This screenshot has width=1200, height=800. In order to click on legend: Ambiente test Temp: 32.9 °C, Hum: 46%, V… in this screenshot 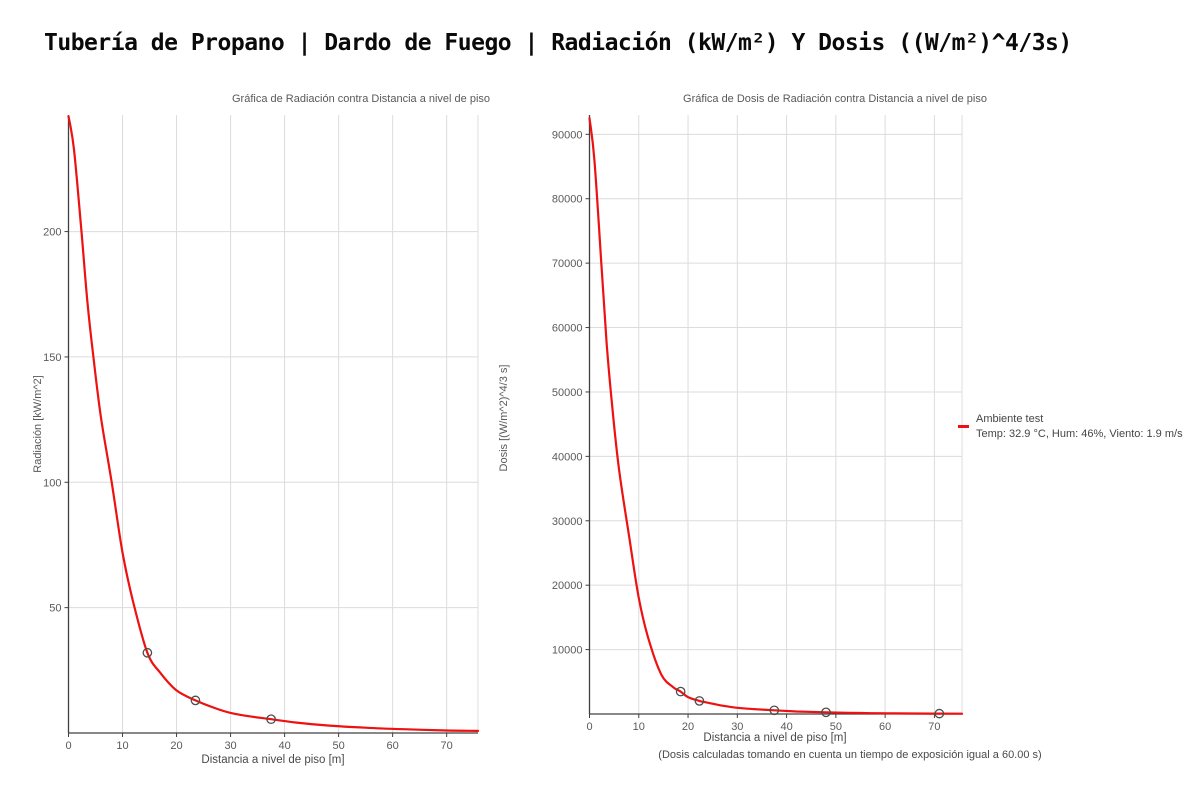, I will do `click(1070, 427)`.